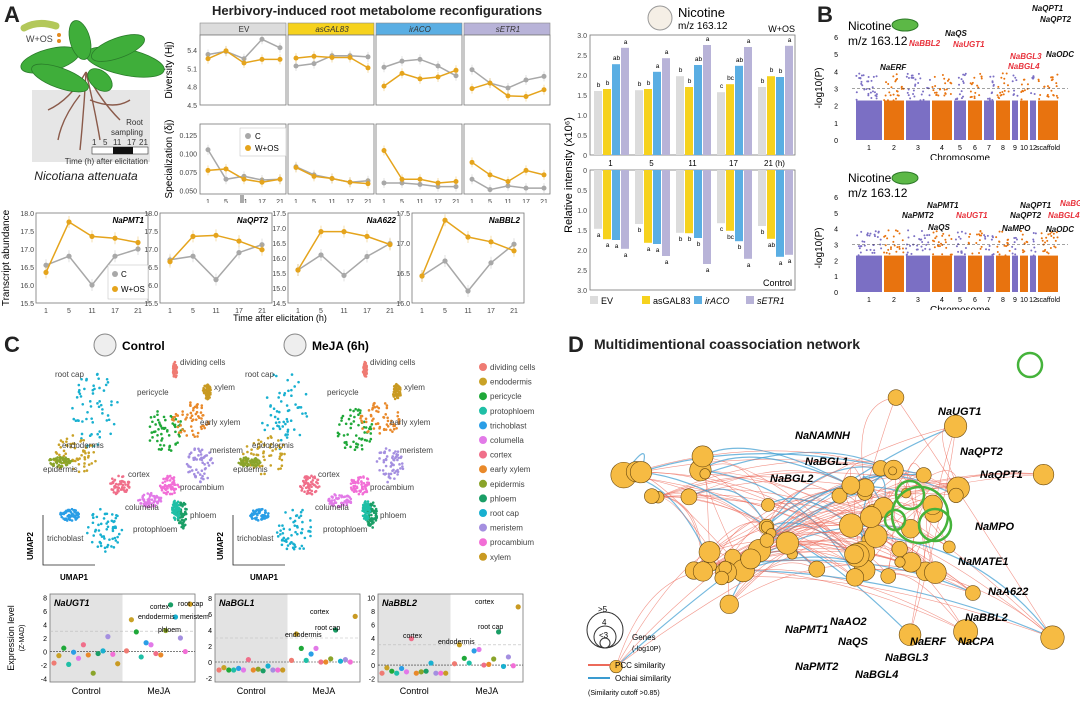 The image size is (1080, 705). Describe the element at coordinates (419, 70) in the screenshot. I see `facet-panel` at that location.